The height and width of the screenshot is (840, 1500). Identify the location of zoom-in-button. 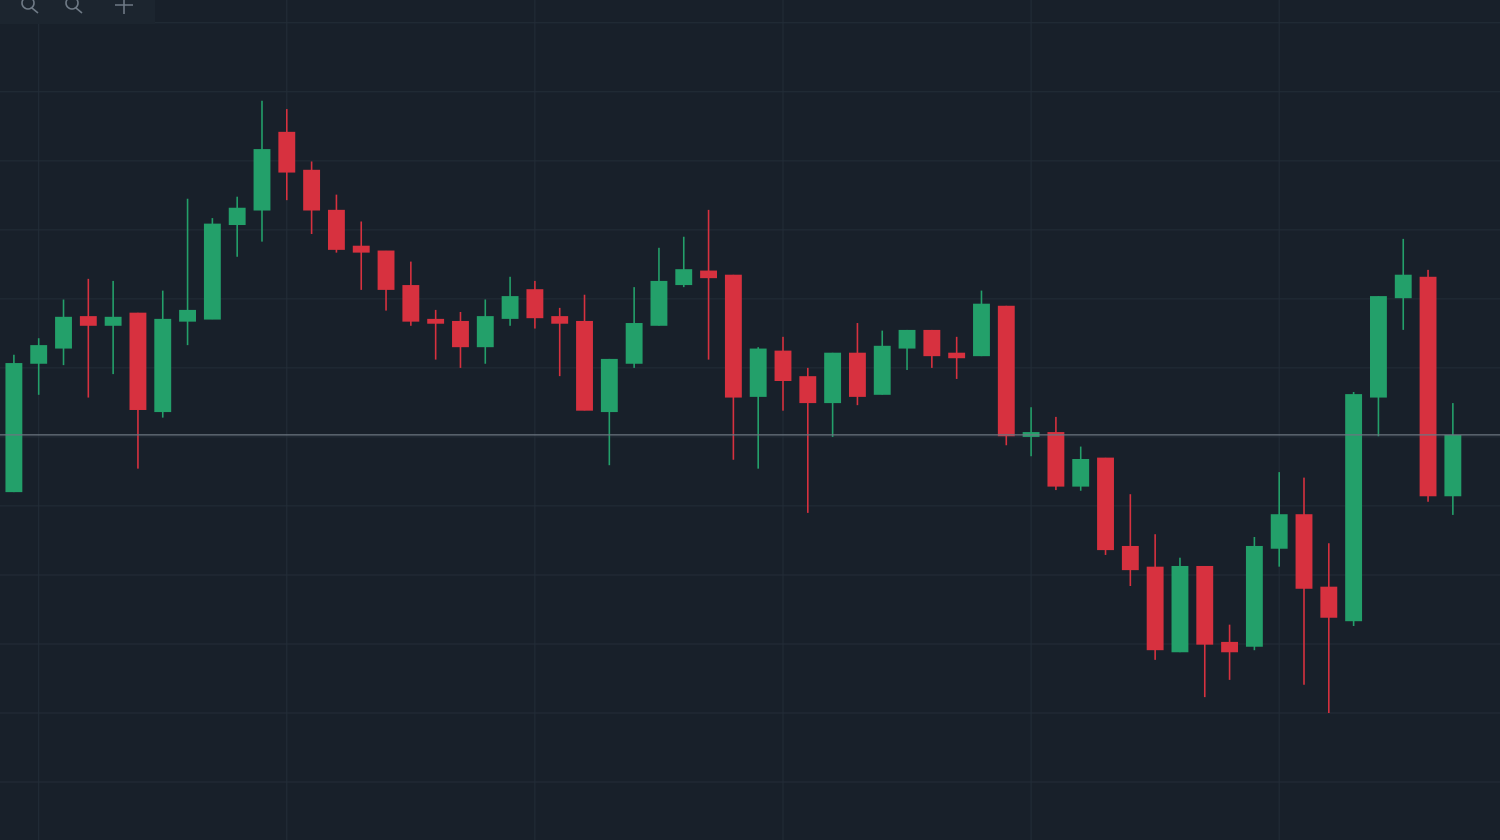
(74, 7).